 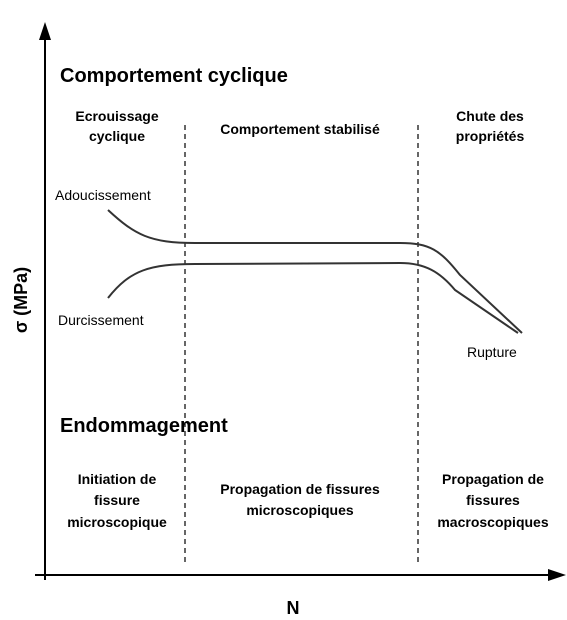 I want to click on stage-label: fissures, so click(x=493, y=500).